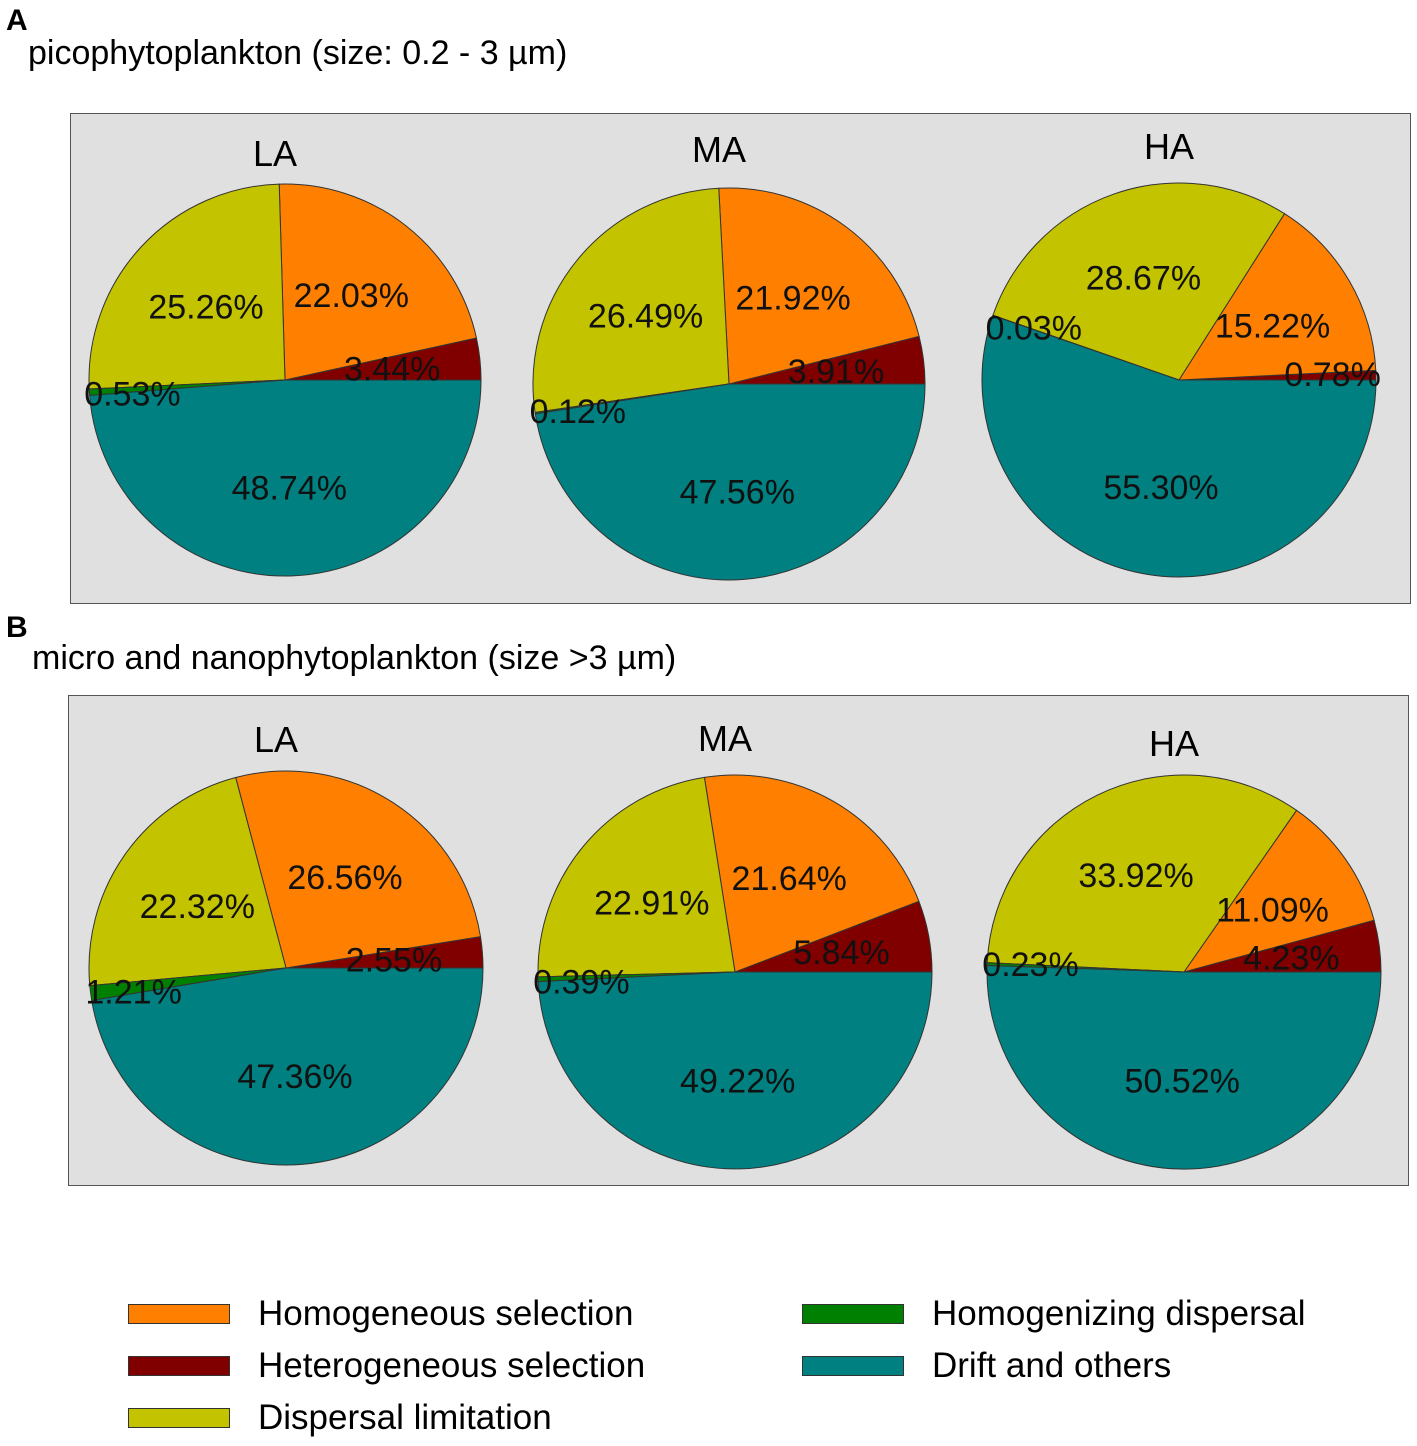 The width and height of the screenshot is (1417, 1446). What do you see at coordinates (197, 907) in the screenshot?
I see `pie-label-dispersal-limitation: 22.32%` at bounding box center [197, 907].